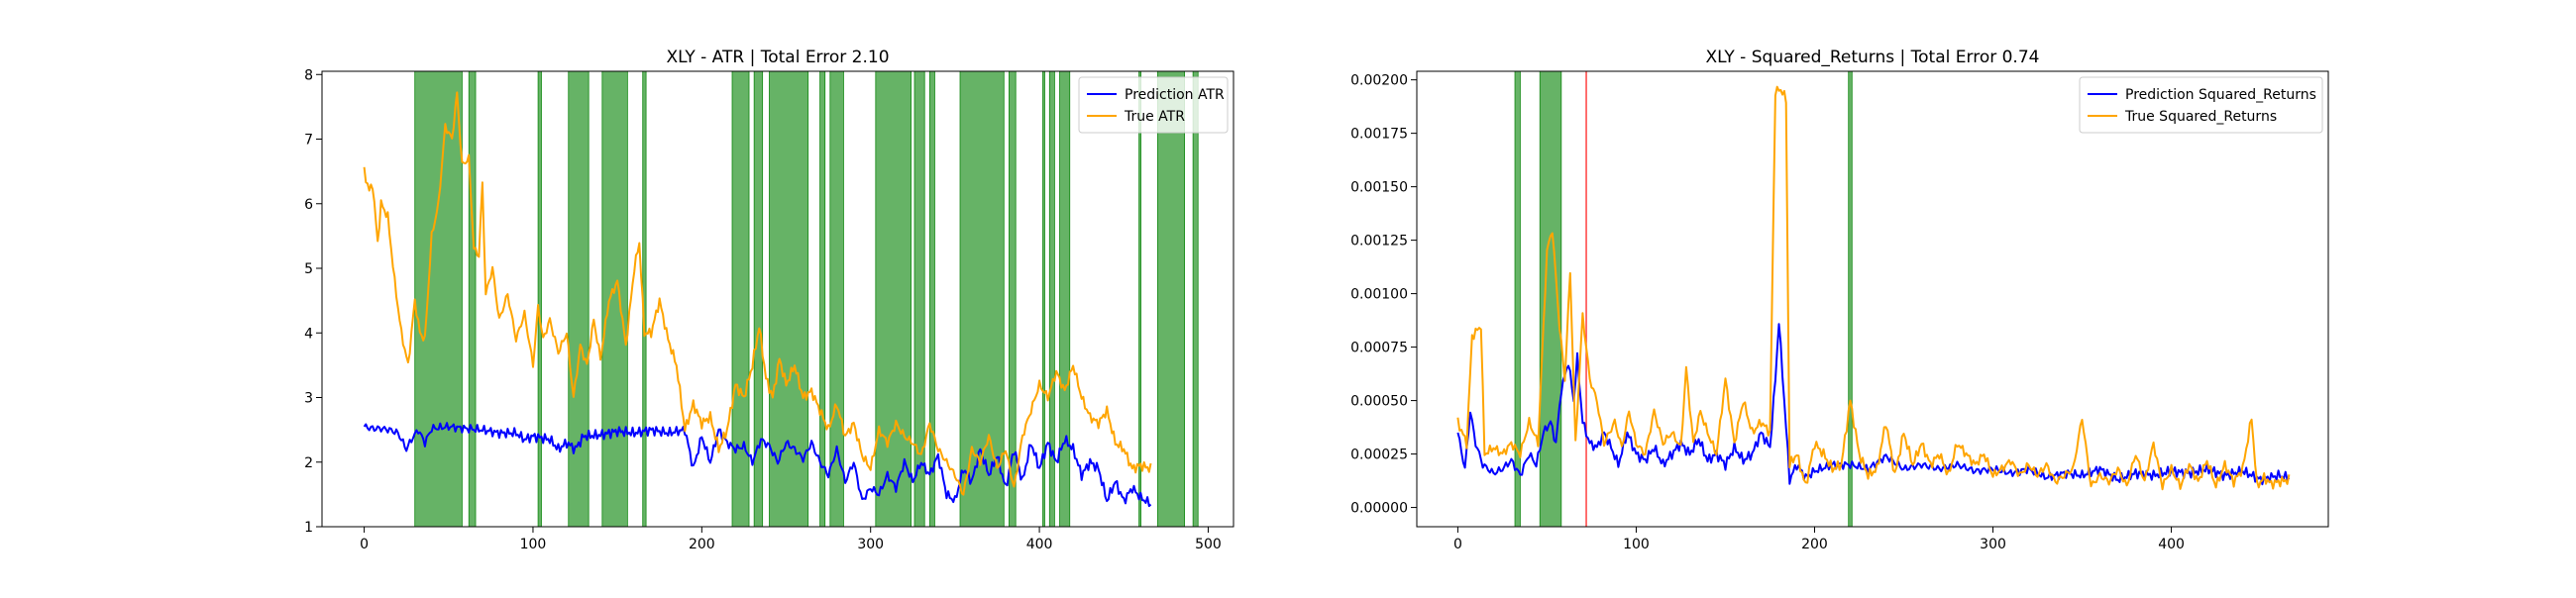 The height and width of the screenshot is (598, 2576). I want to click on y-tick: 0.00050, so click(1383, 402).